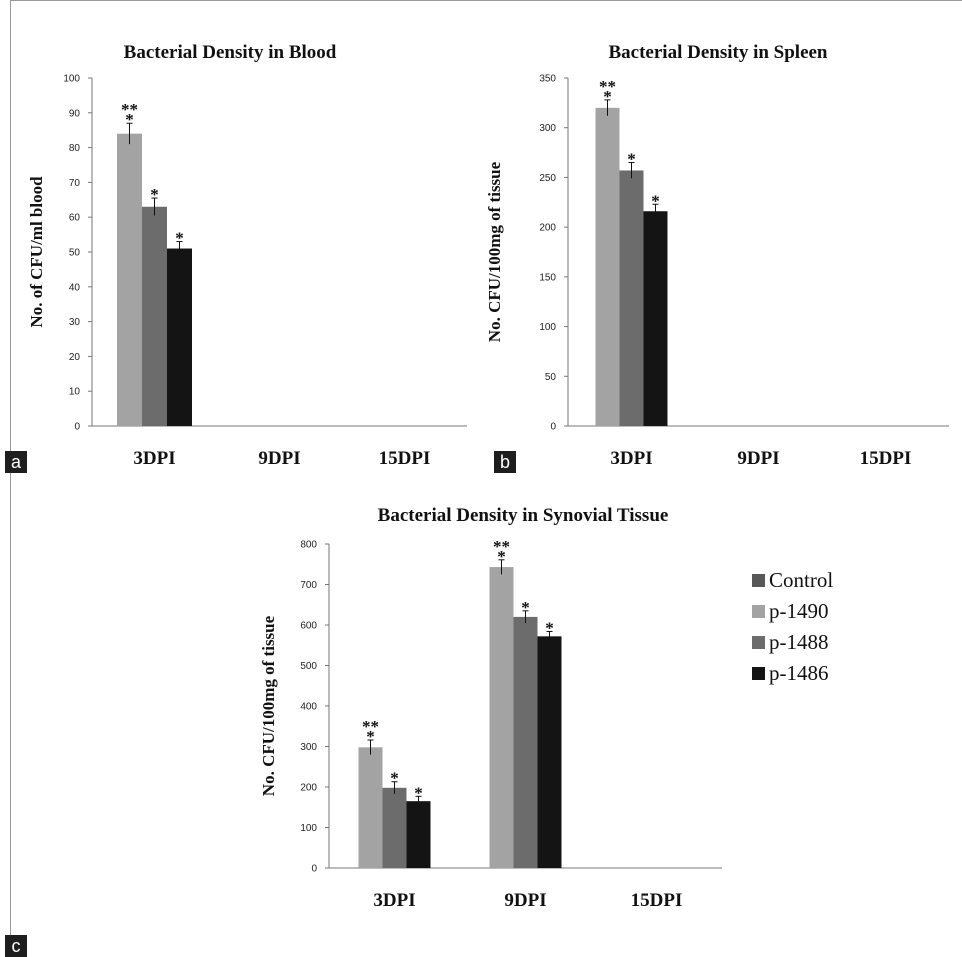  What do you see at coordinates (717, 52) in the screenshot?
I see `chart-title-b: Bacterial Density in Spleen` at bounding box center [717, 52].